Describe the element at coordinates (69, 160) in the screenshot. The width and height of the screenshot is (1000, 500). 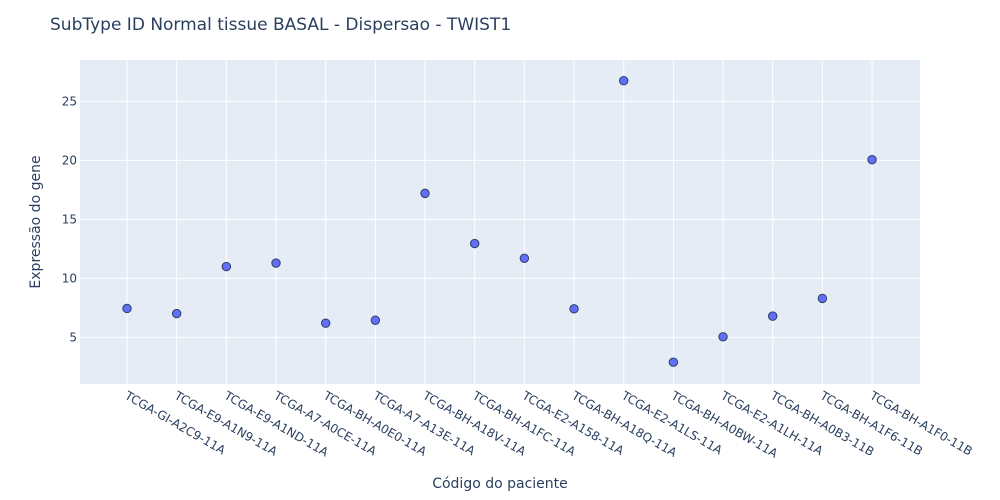
I see `y-tick-label: 20` at that location.